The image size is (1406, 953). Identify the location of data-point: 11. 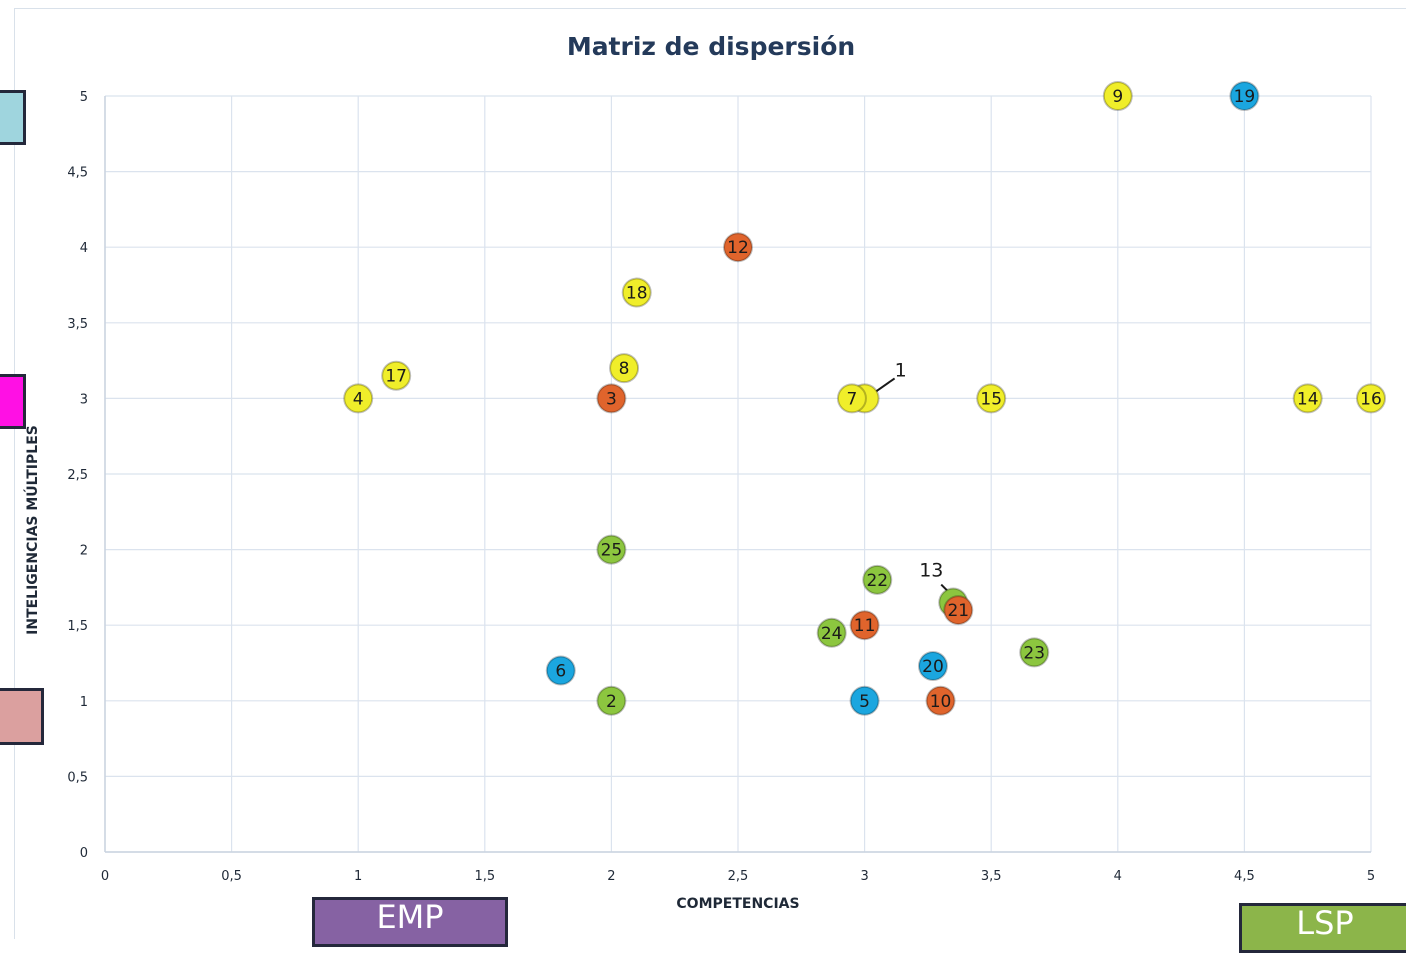
(864, 625).